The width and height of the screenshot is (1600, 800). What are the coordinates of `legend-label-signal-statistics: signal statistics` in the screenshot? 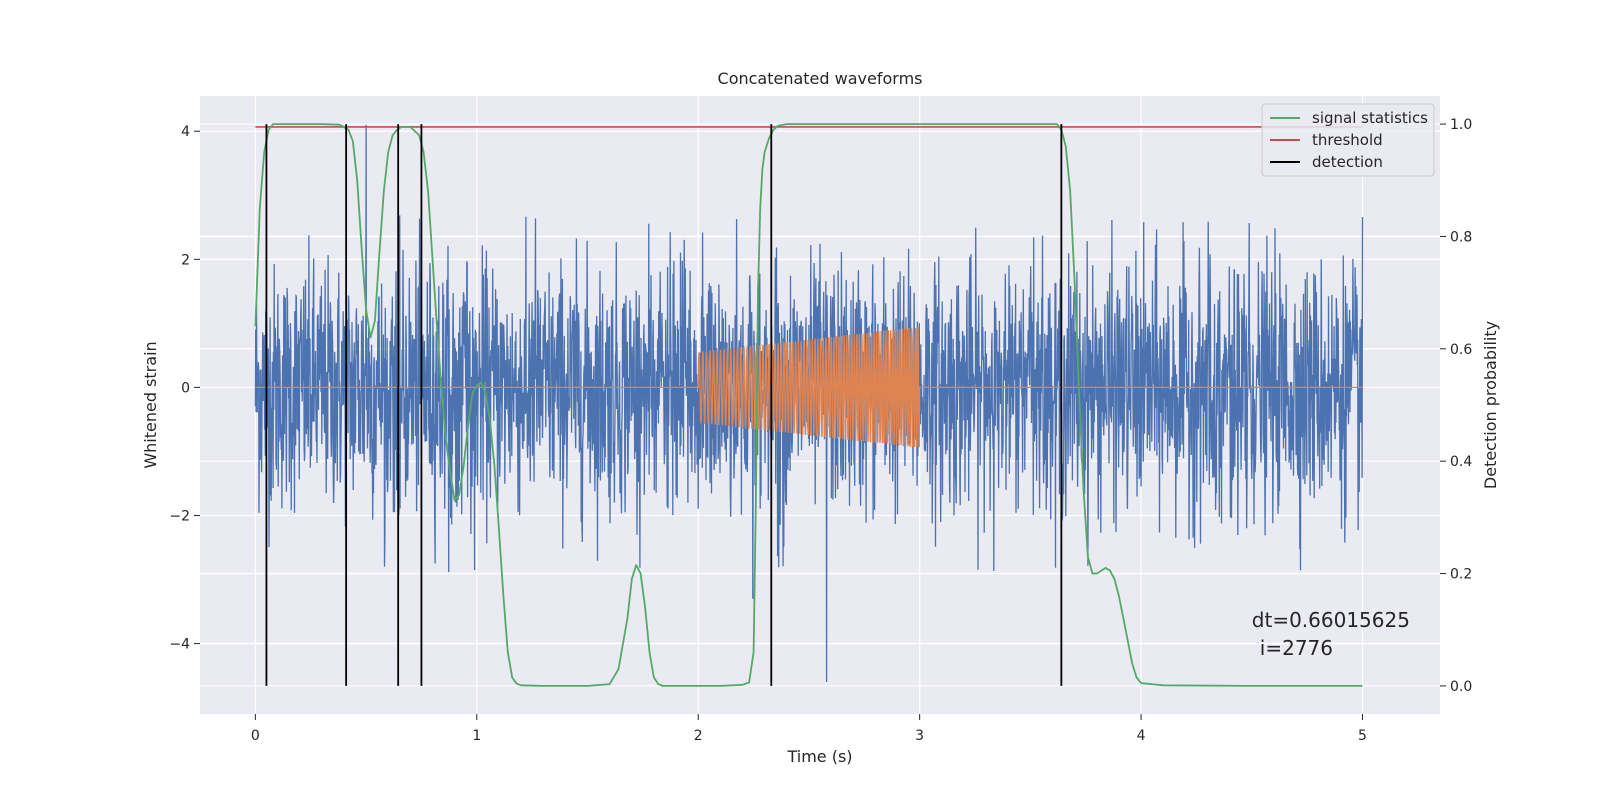 It's located at (1370, 118).